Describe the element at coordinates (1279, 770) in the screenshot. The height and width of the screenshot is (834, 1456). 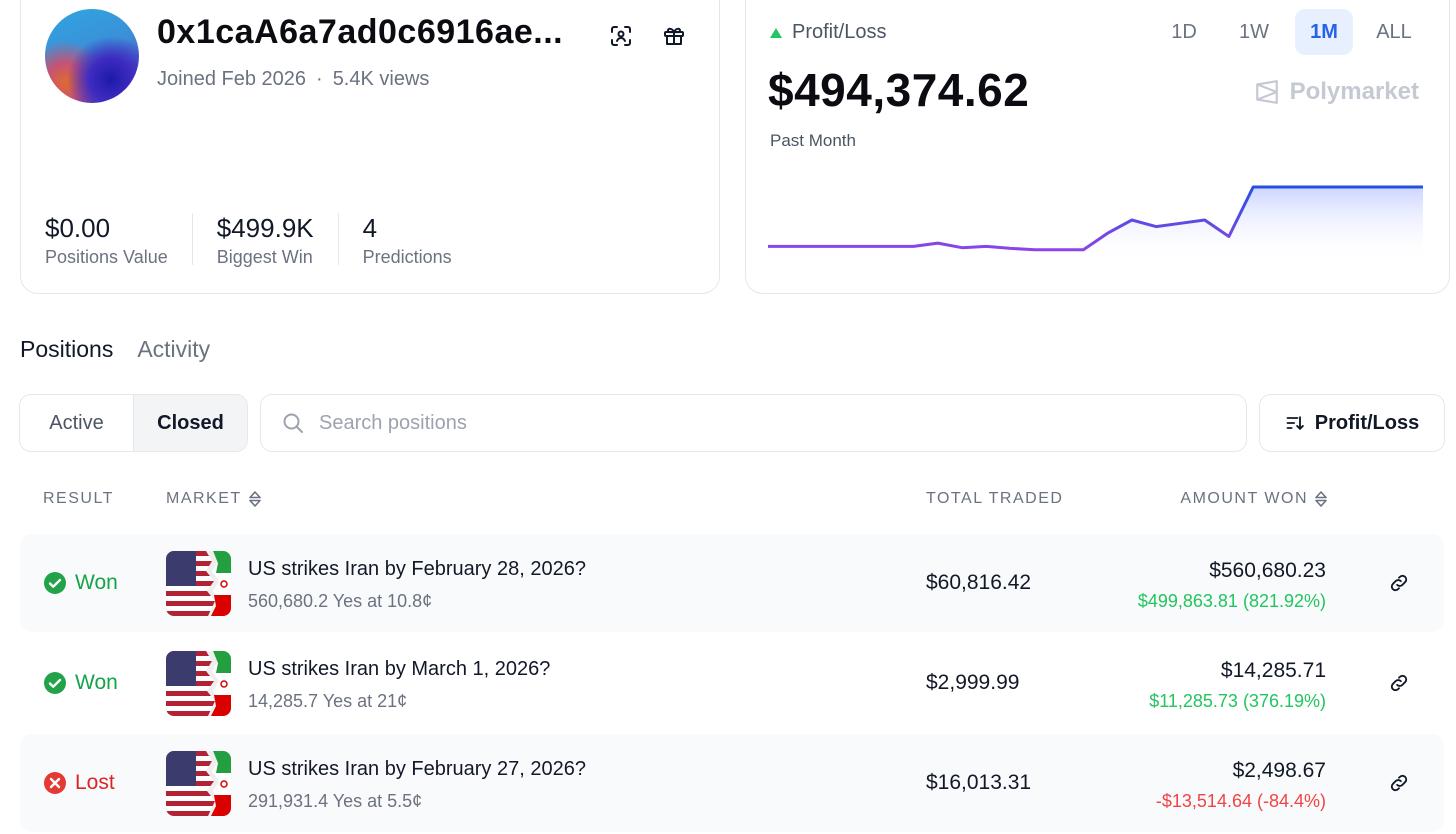
I see `amount-won: $2,498.67` at that location.